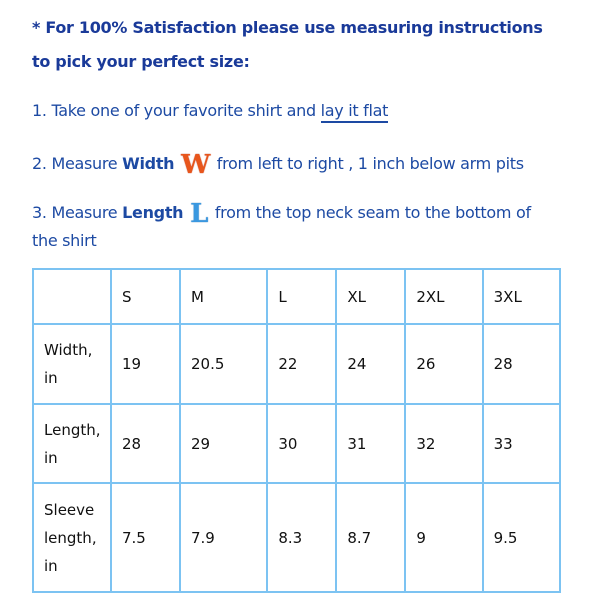 Image resolution: width=600 pixels, height=600 pixels. What do you see at coordinates (72, 364) in the screenshot?
I see `row-label: Width, in` at bounding box center [72, 364].